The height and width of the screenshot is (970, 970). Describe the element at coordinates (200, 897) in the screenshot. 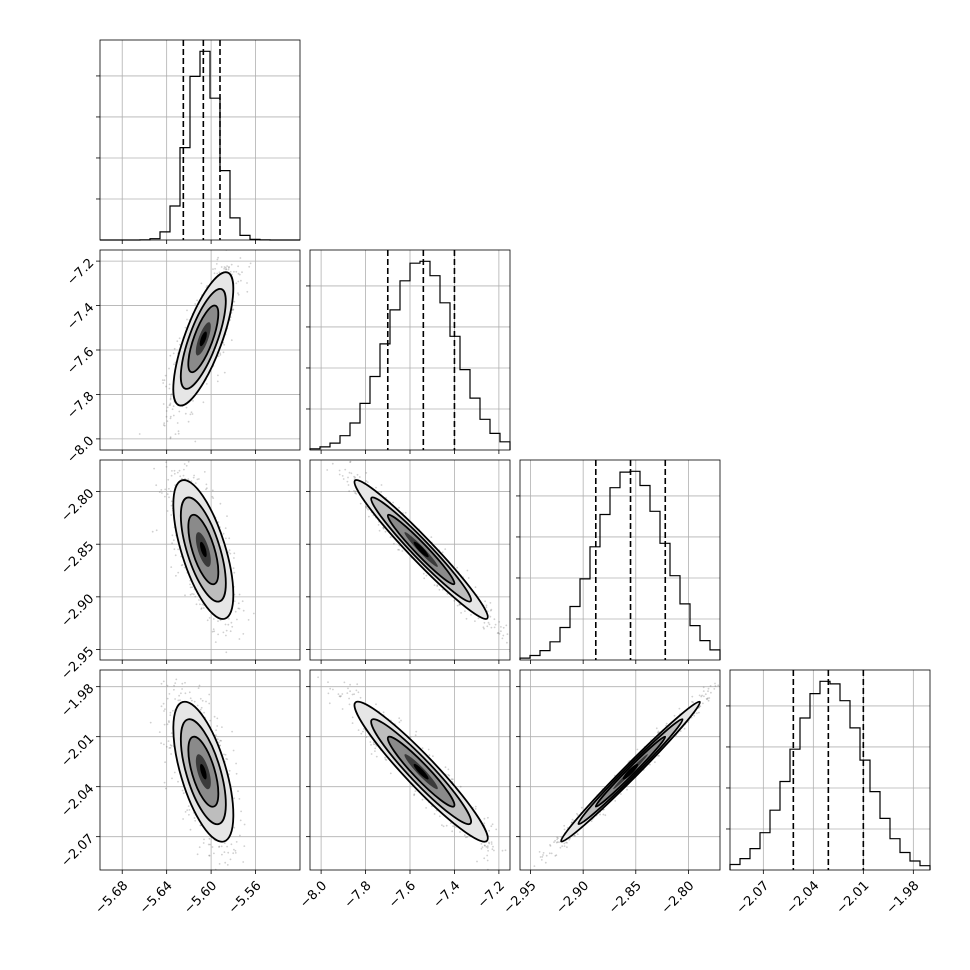

I see `xtick-label-0-2: −5.60` at that location.